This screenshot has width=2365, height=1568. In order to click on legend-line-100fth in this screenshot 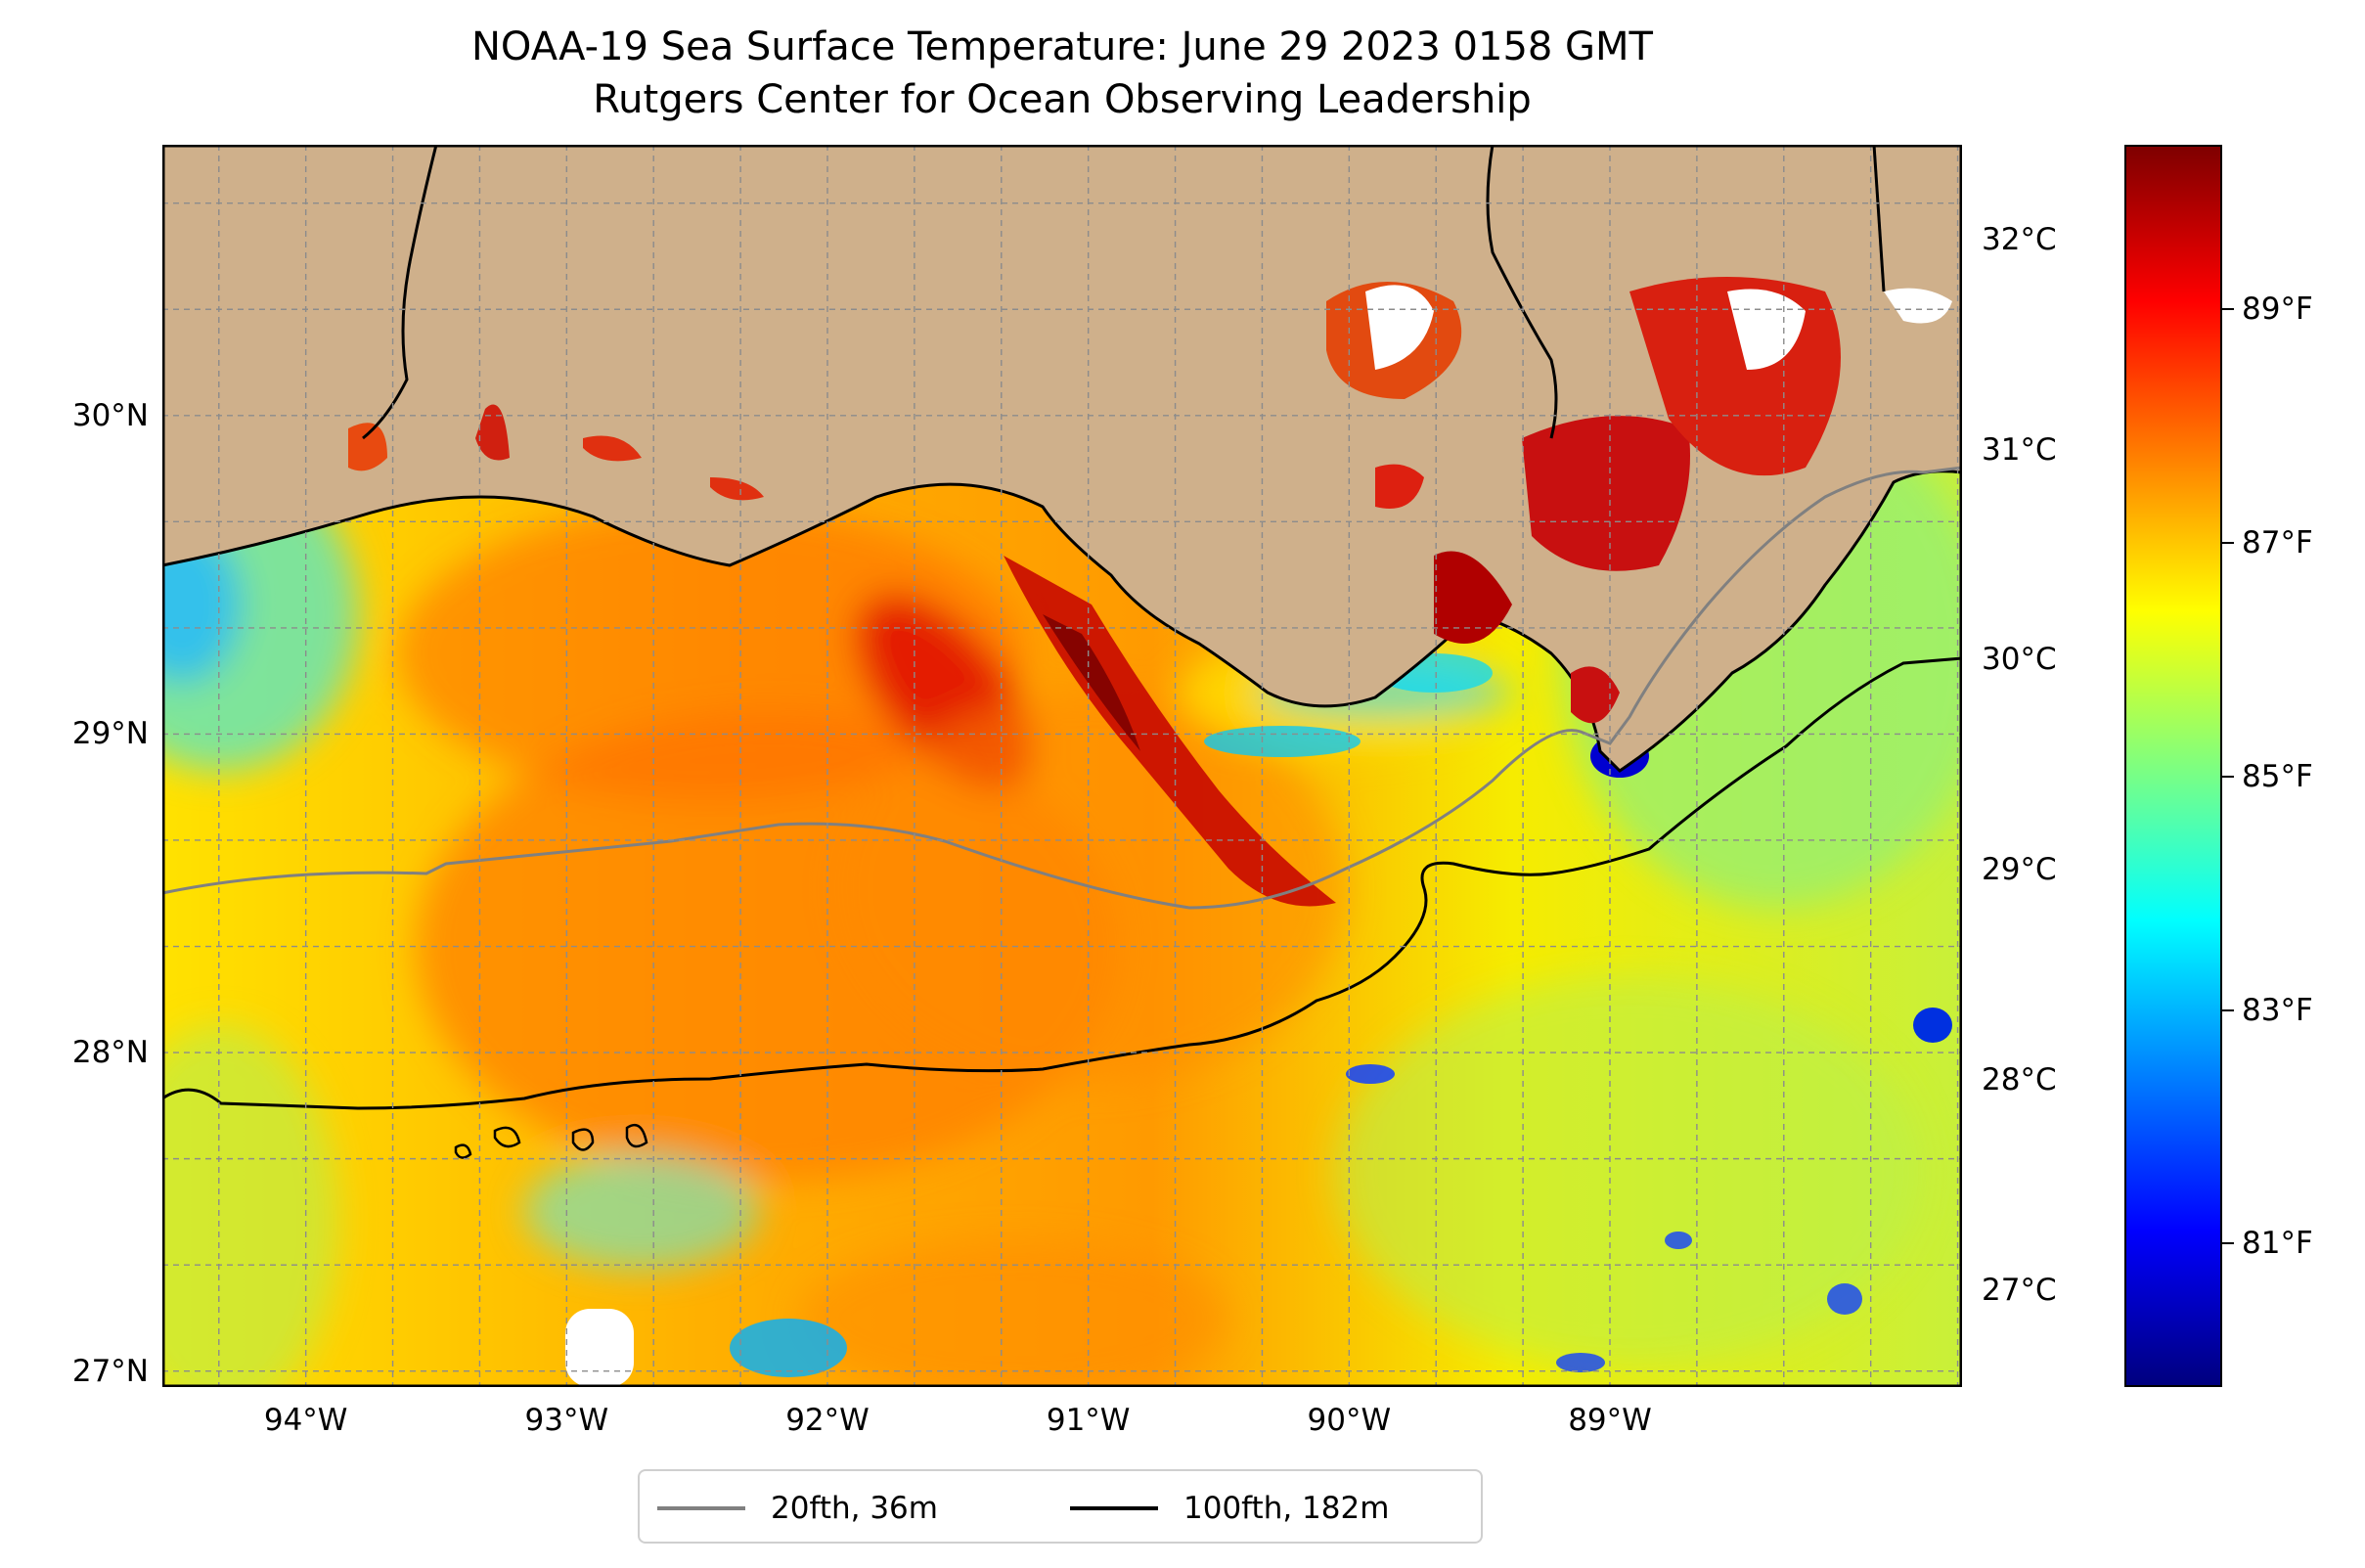, I will do `click(1114, 1508)`.